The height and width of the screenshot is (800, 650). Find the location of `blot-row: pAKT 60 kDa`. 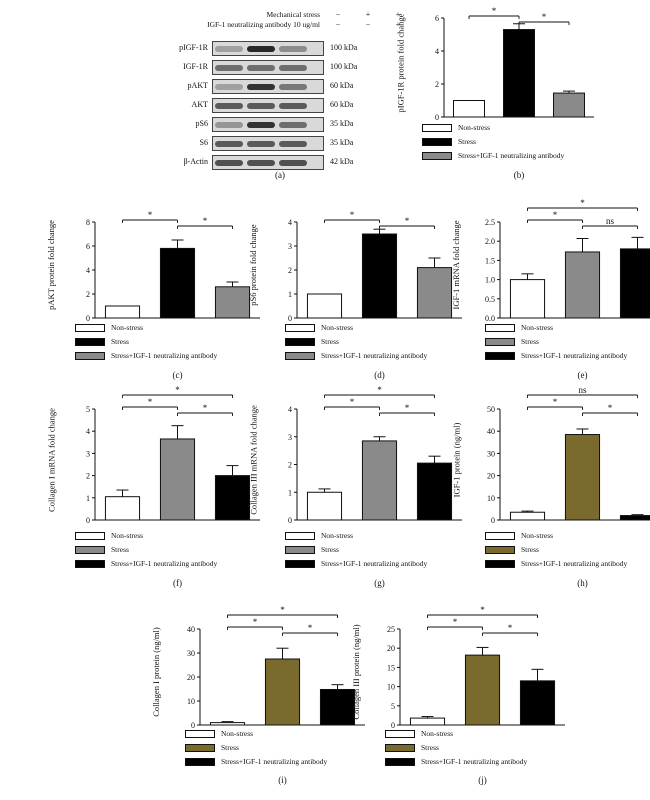

blot-row: pAKT 60 kDa is located at coordinates (280, 87).